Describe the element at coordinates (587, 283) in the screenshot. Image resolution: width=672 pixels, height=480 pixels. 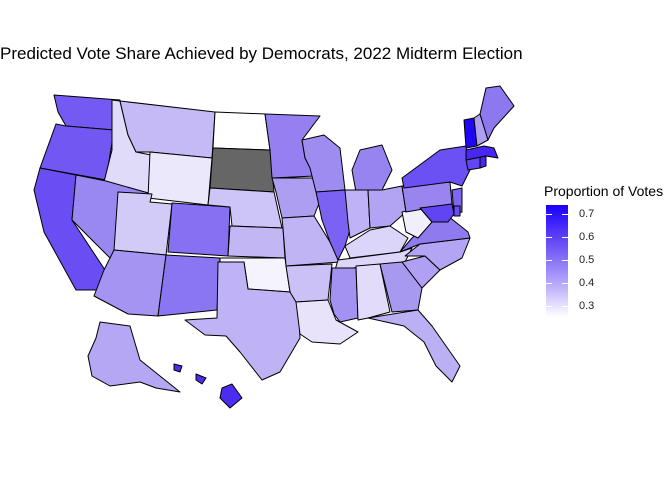
I see `legend-tick-label: 0.4` at that location.